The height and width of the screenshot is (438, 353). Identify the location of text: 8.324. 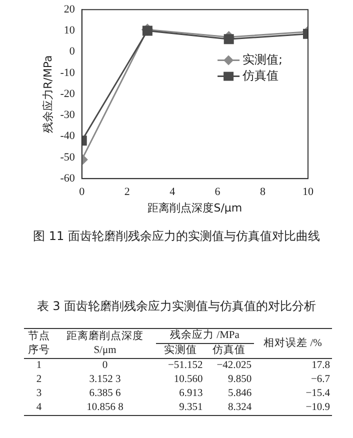
(239, 408).